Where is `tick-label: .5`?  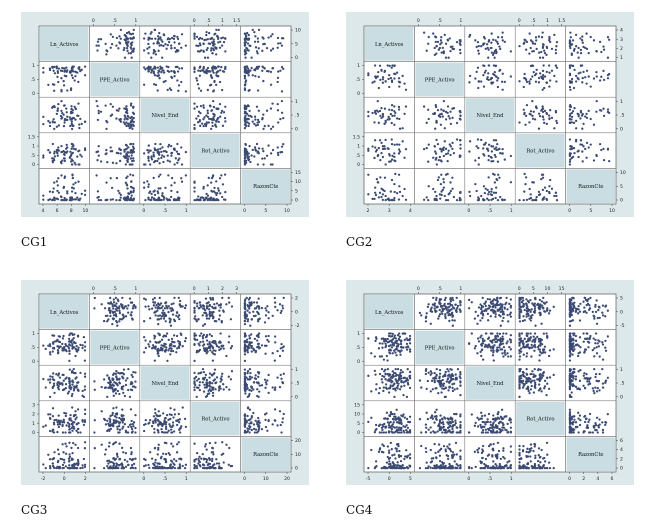 tick-label: .5 is located at coordinates (297, 116).